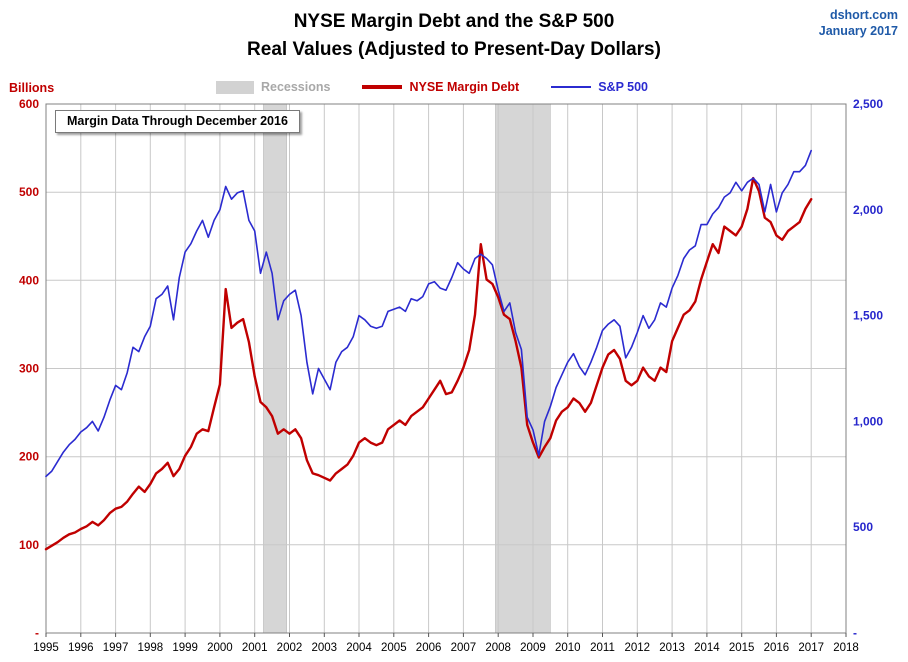 Image resolution: width=908 pixels, height=662 pixels. I want to click on legend: Recessions NYSE Margin Debt S&P 500, so click(443, 87).